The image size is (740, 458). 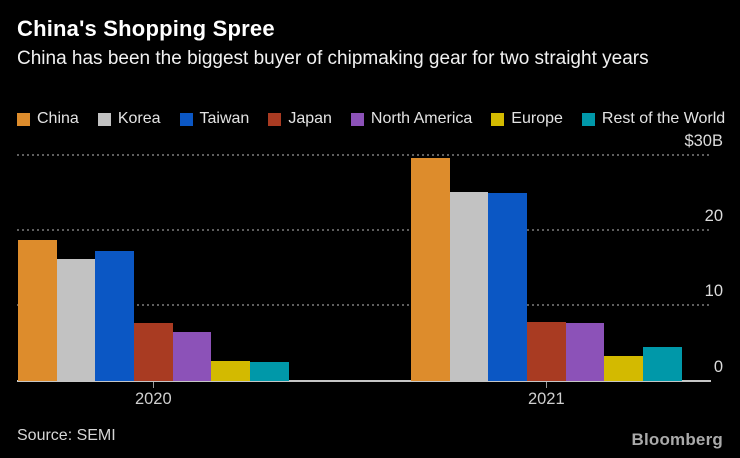 I want to click on legend-label: Rest of the World, so click(x=663, y=118).